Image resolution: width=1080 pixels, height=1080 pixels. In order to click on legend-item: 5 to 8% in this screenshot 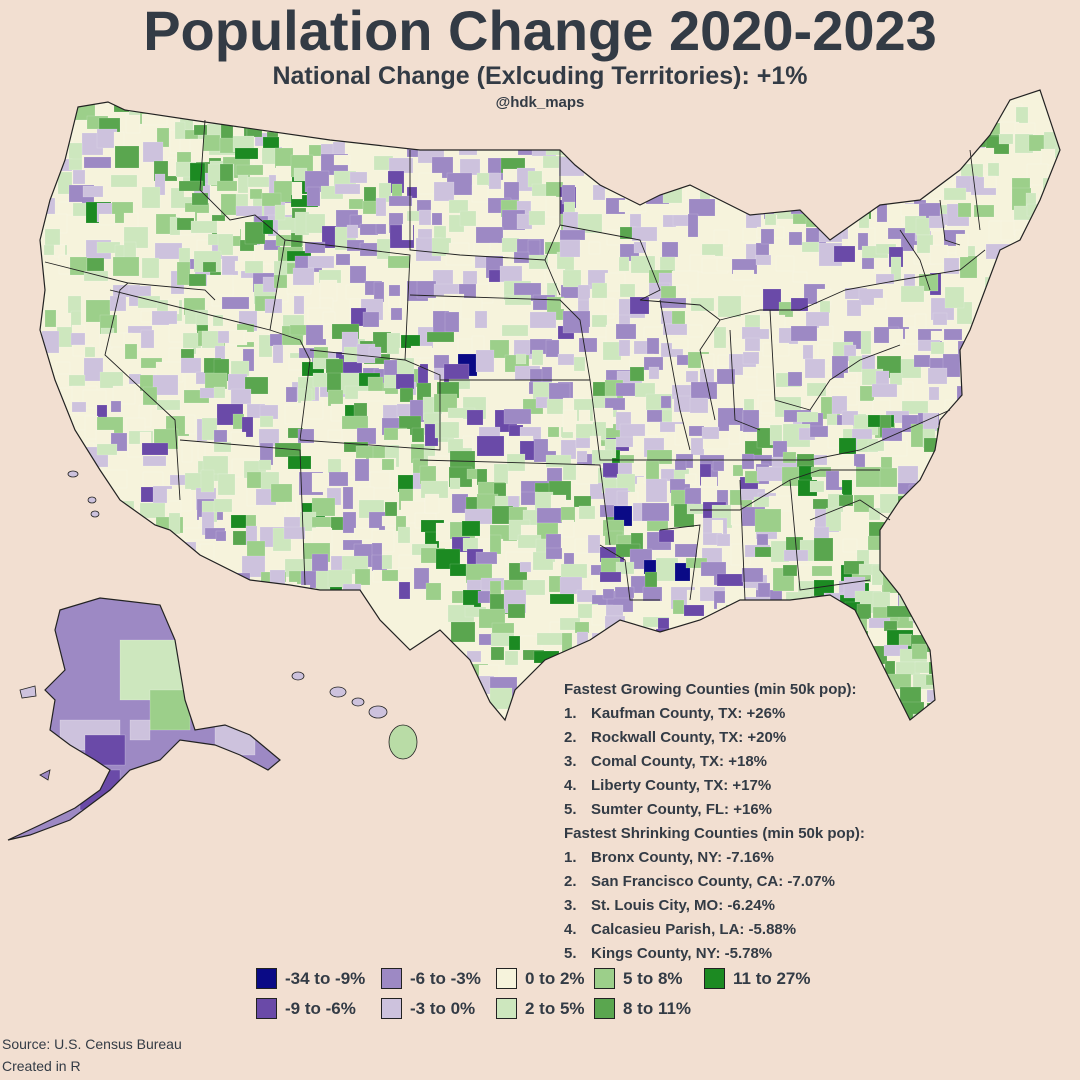, I will do `click(638, 978)`.